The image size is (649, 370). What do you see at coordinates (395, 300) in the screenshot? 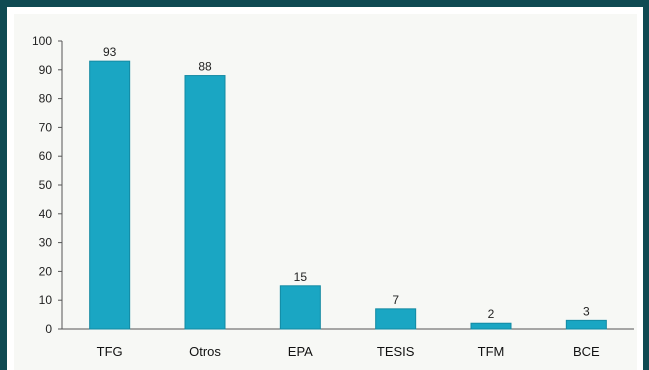
I see `data-label-tesis: 7` at bounding box center [395, 300].